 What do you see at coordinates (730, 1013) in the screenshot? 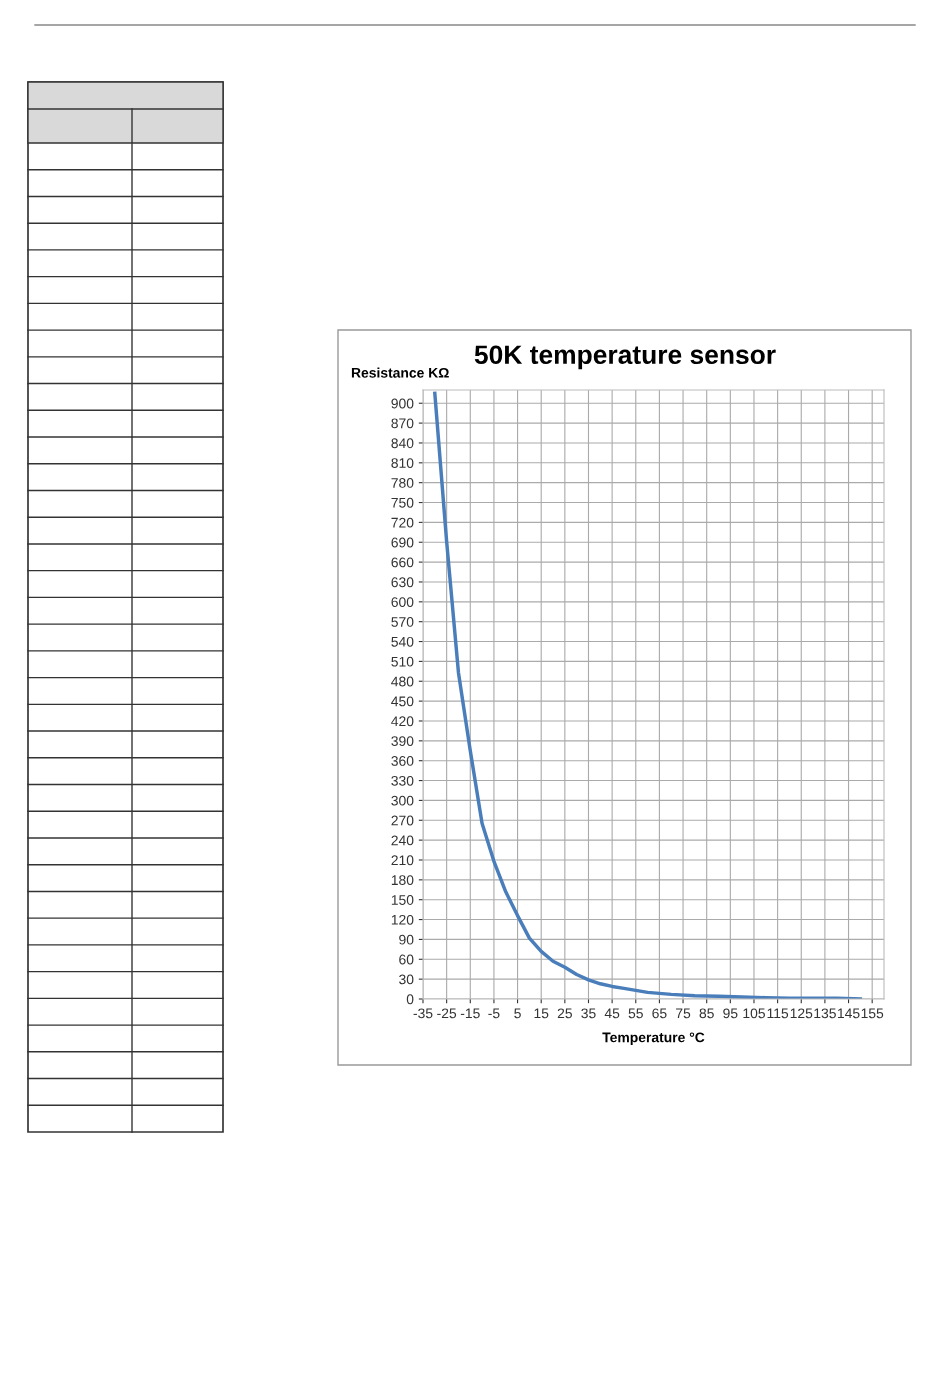
I see `x-tick-label: 95` at bounding box center [730, 1013].